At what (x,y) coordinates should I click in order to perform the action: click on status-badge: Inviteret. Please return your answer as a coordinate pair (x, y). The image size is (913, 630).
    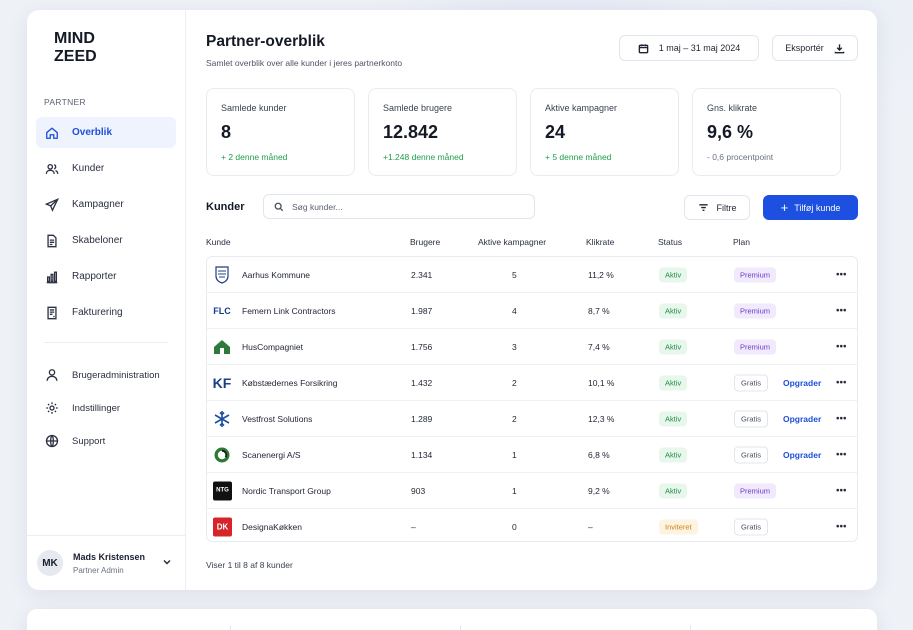
    Looking at the image, I should click on (678, 527).